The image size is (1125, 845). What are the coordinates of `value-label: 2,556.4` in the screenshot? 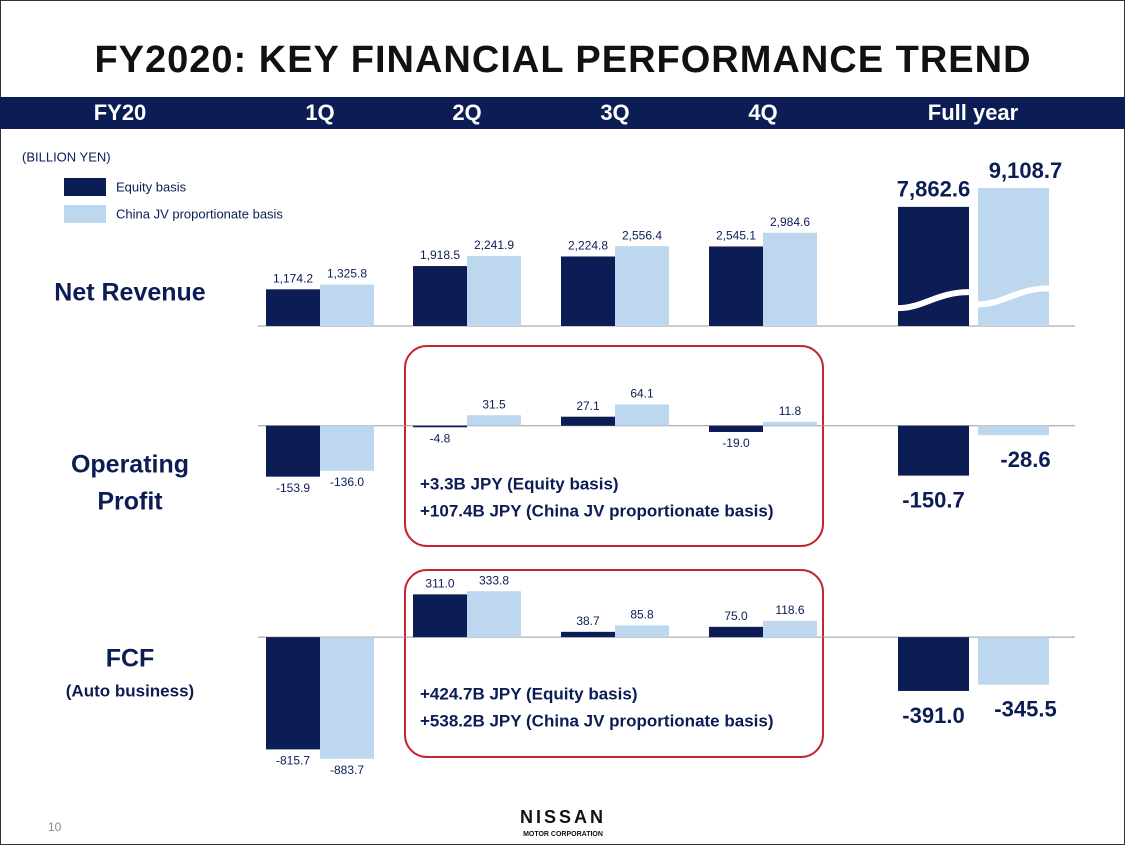 It's located at (642, 235).